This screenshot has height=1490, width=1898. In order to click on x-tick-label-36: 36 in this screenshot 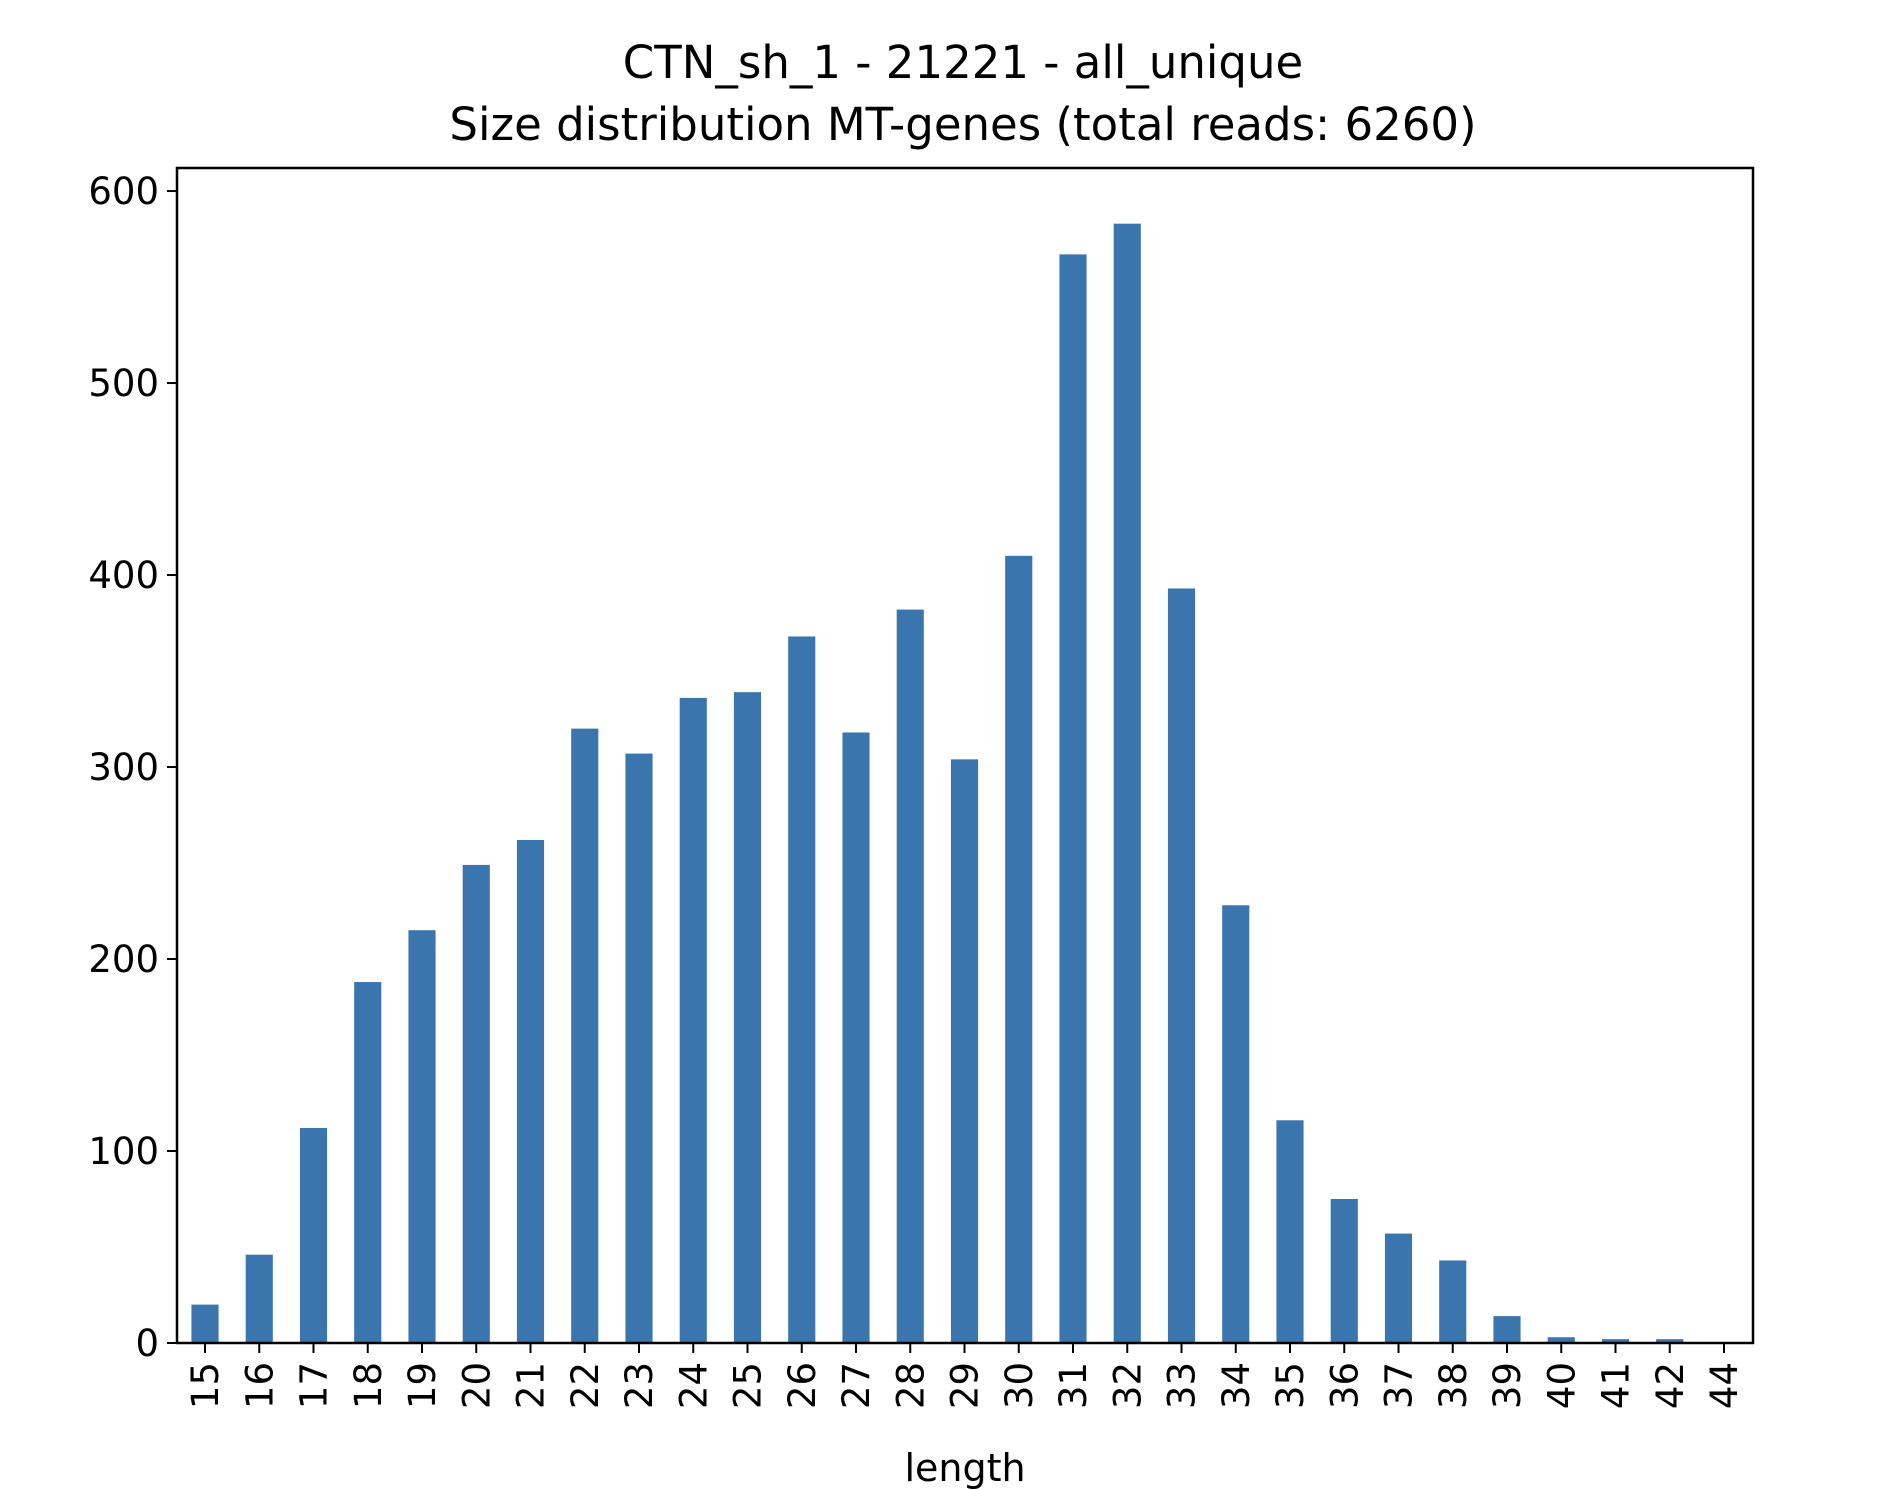, I will do `click(1344, 1385)`.